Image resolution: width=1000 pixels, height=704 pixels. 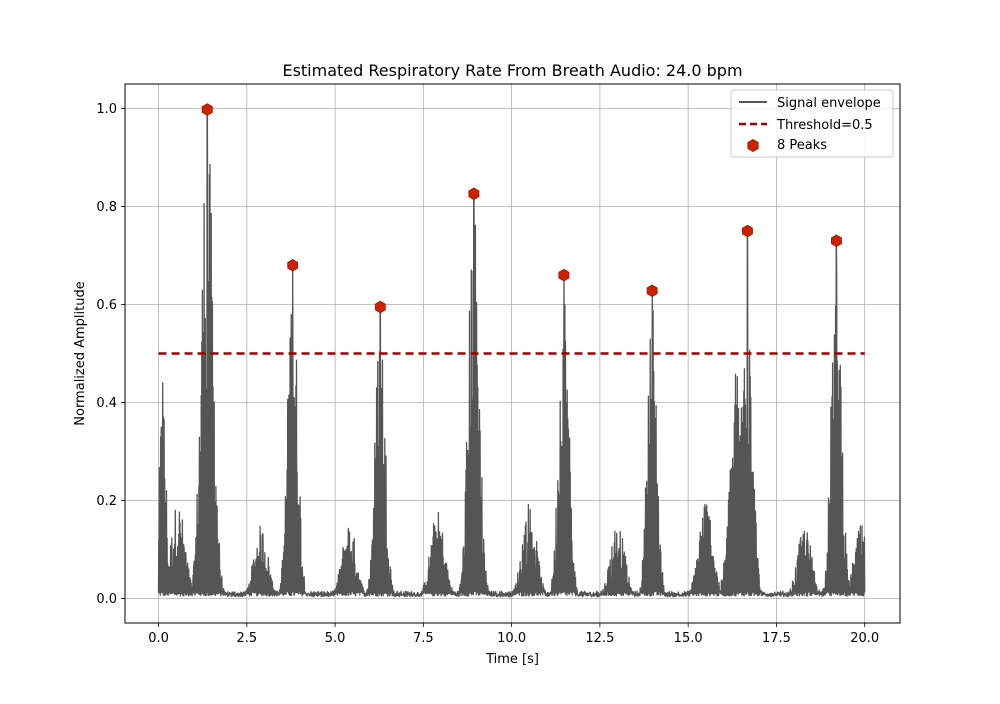 What do you see at coordinates (106, 207) in the screenshot?
I see `y-tick-label: 0.8` at bounding box center [106, 207].